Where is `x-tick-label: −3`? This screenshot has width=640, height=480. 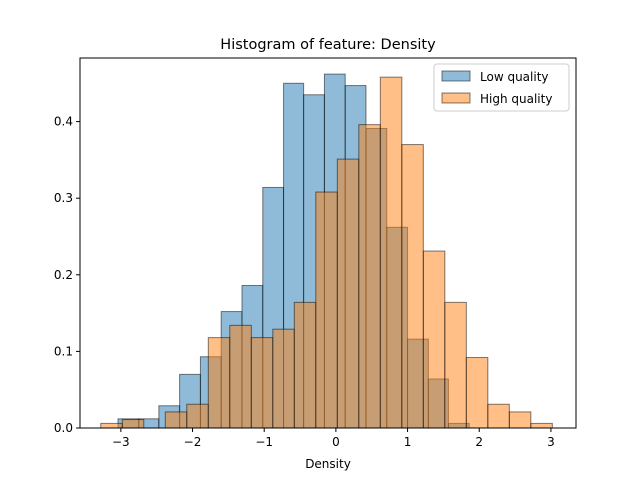 x-tick-label: −3 is located at coordinates (121, 442).